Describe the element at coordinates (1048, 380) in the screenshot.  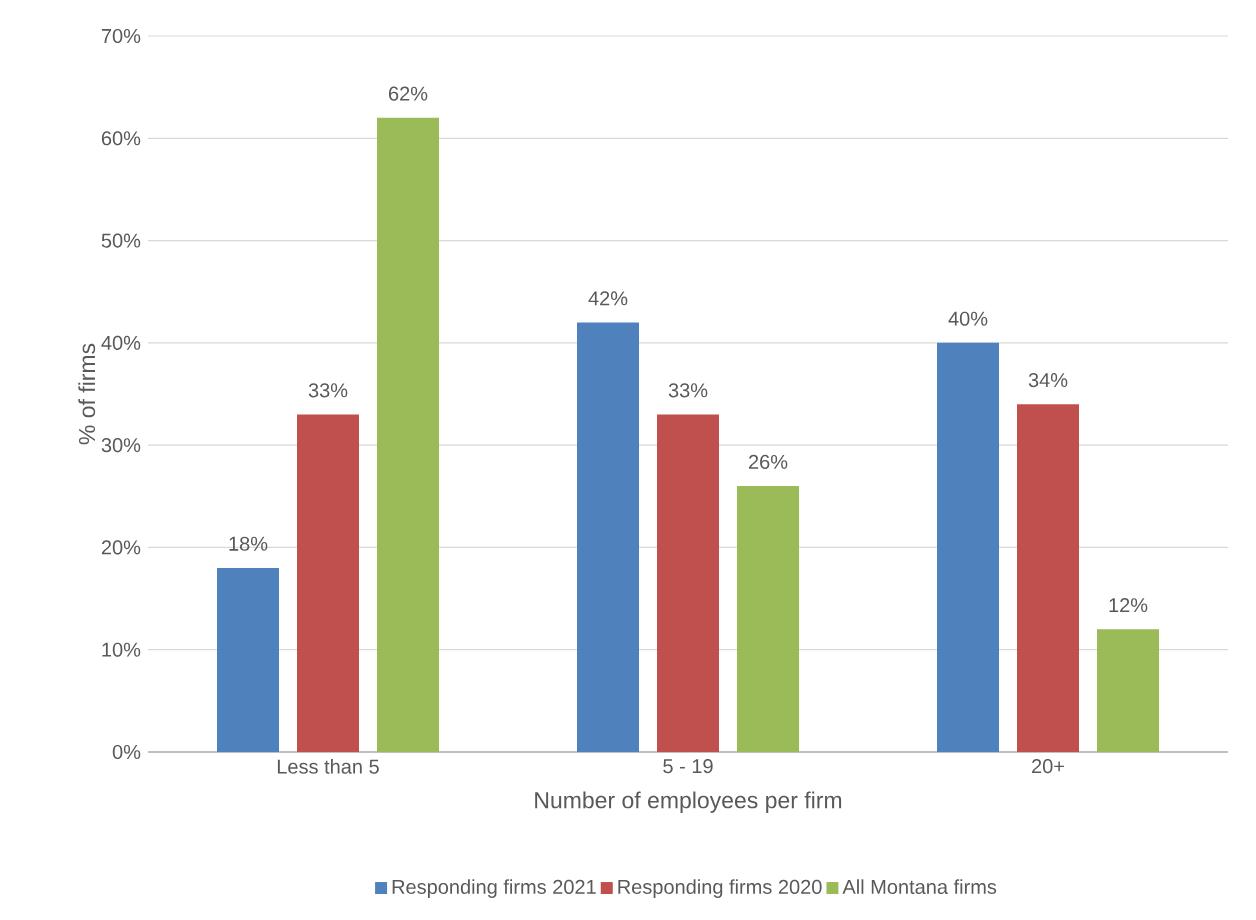
I see `data-label: 34%` at that location.